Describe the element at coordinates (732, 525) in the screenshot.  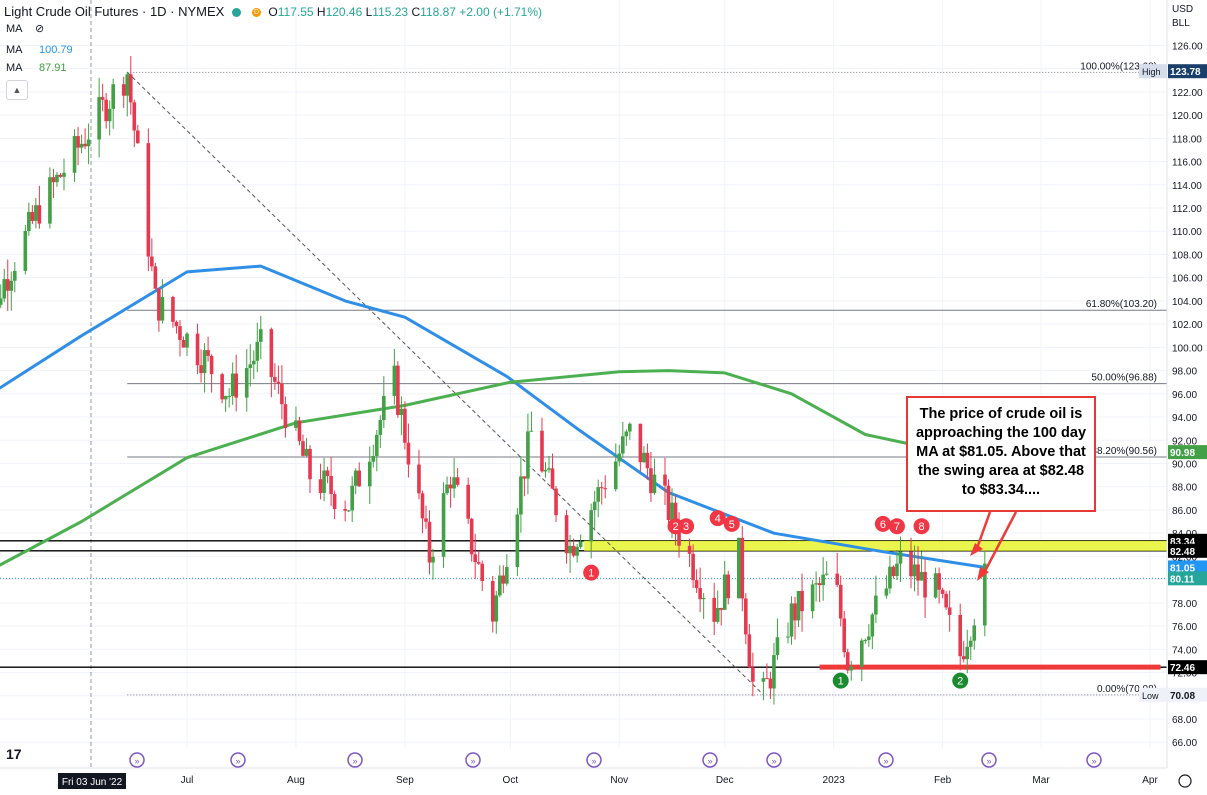
I see `marker-red-label: 5` at that location.